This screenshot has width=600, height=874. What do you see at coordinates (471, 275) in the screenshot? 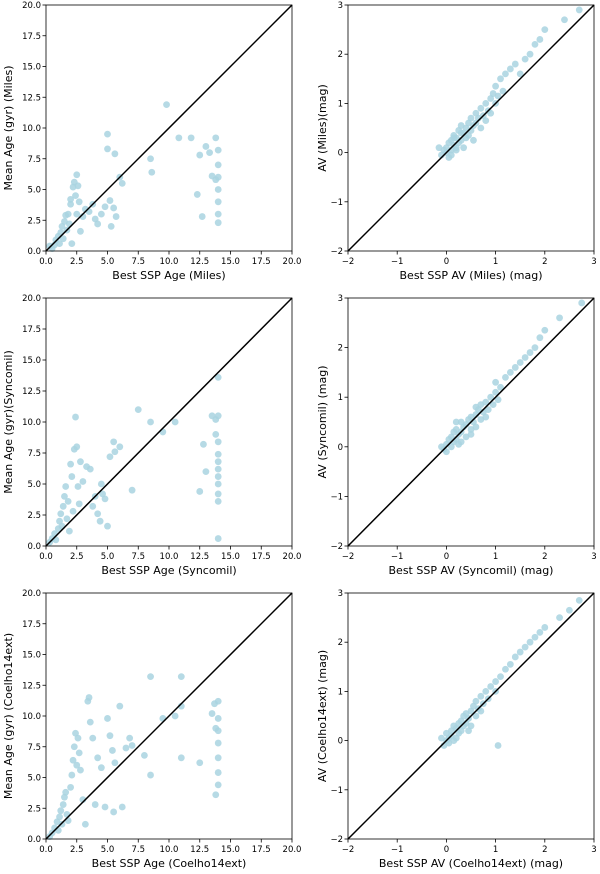
I see `x-axis-label: Best SSP AV (Miles) (mag)` at bounding box center [471, 275].